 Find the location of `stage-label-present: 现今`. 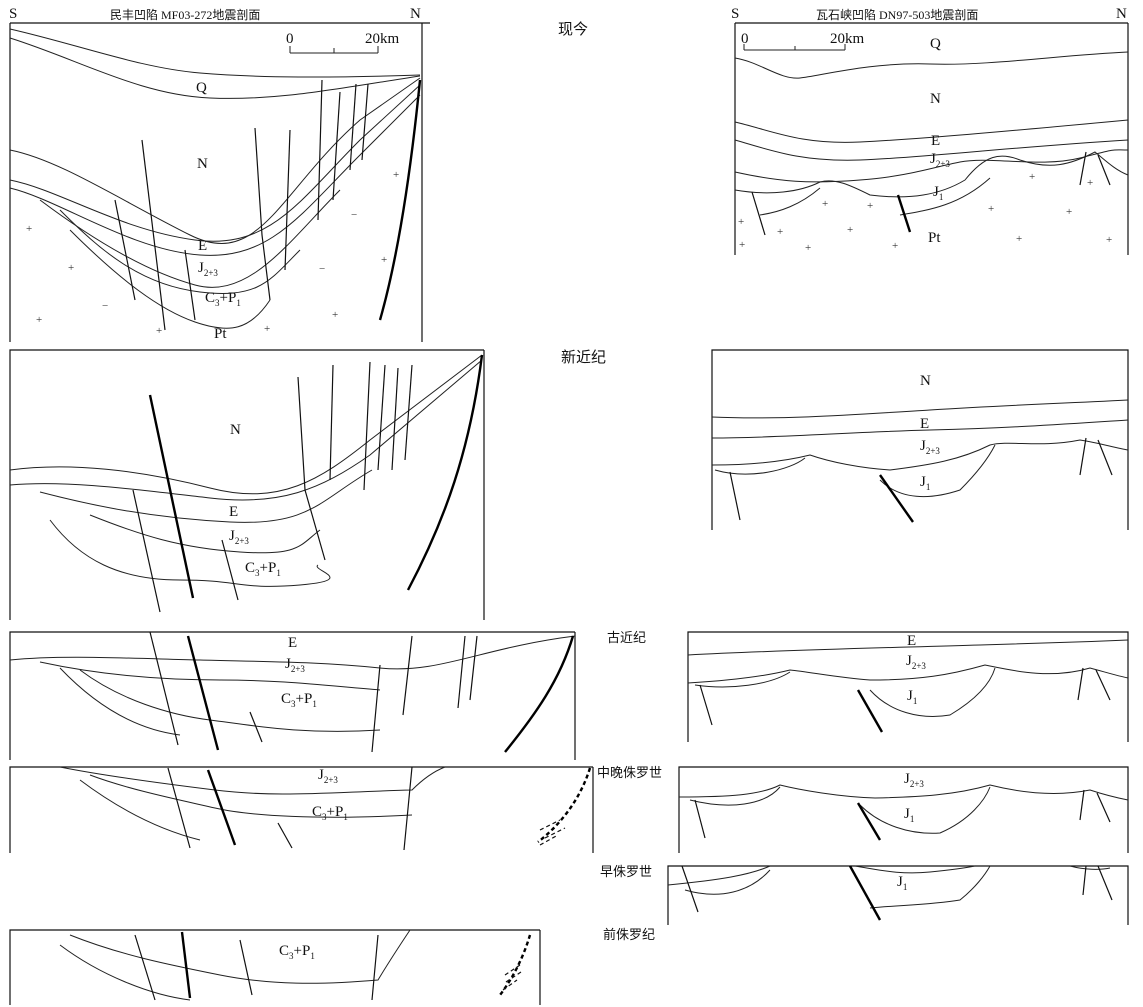

stage-label-present: 现今 is located at coordinates (573, 29).